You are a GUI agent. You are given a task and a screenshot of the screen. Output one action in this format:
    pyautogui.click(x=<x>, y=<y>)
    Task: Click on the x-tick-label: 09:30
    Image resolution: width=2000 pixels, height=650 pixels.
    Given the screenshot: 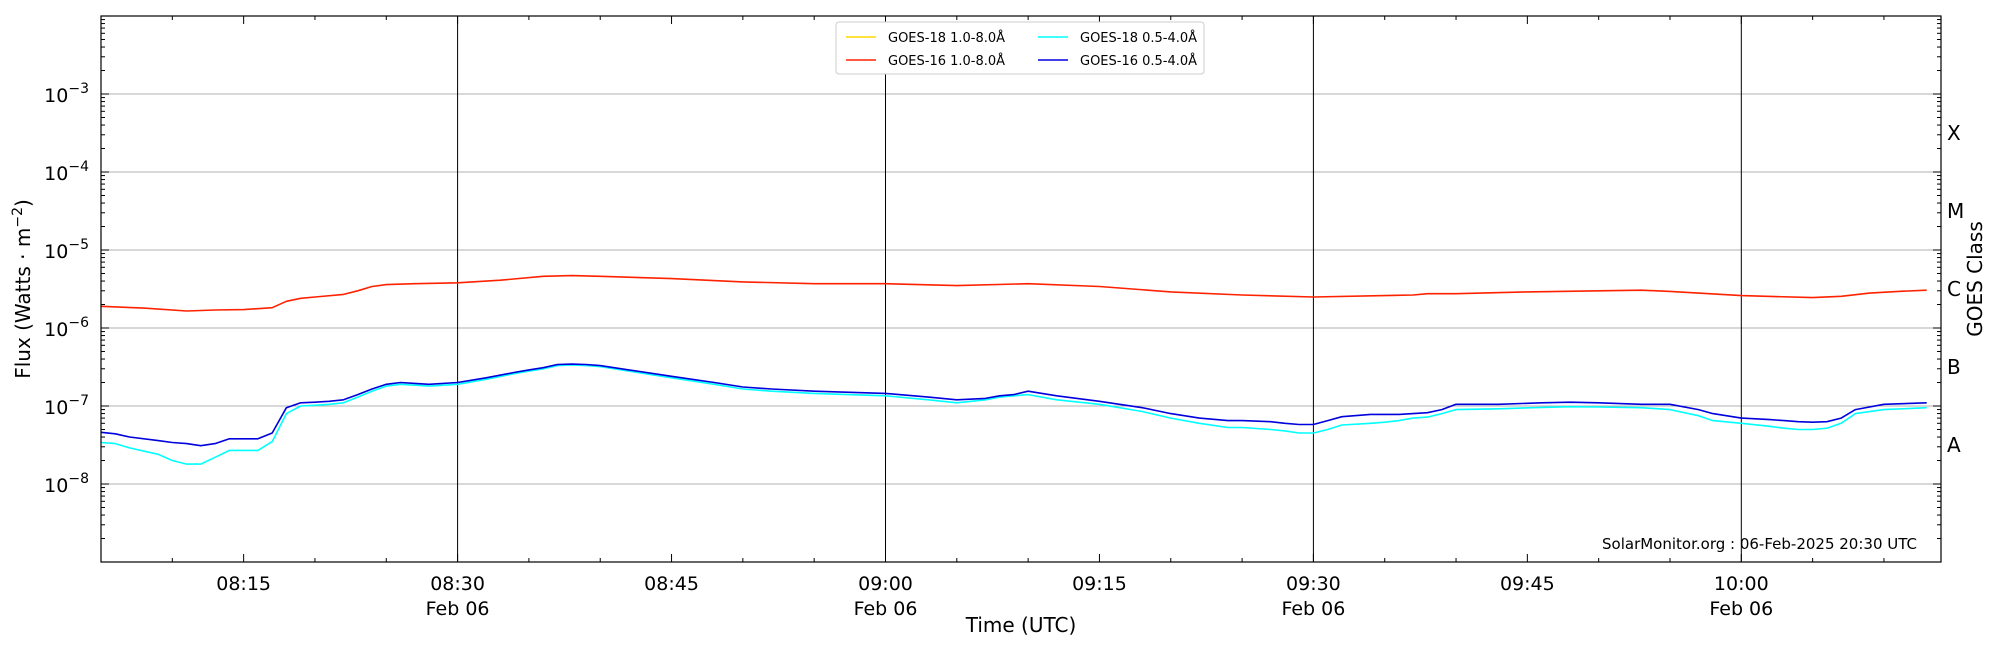 What is the action you would take?
    pyautogui.click(x=1313, y=584)
    